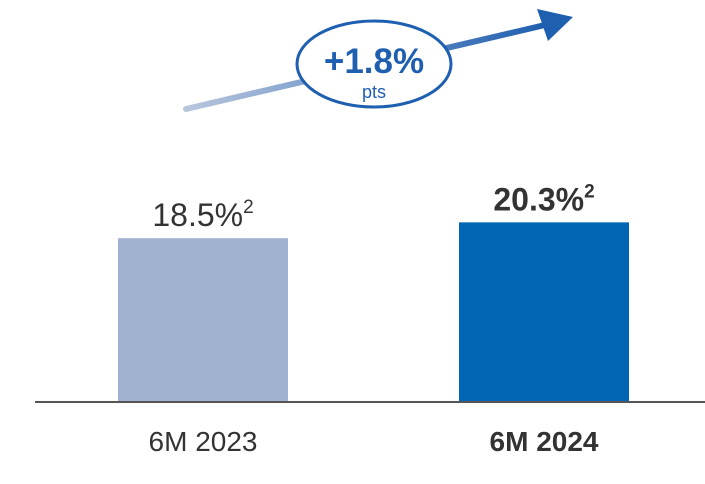 This screenshot has width=705, height=484. Describe the element at coordinates (197, 215) in the screenshot. I see `data-label-value-0: 18.5%` at that location.